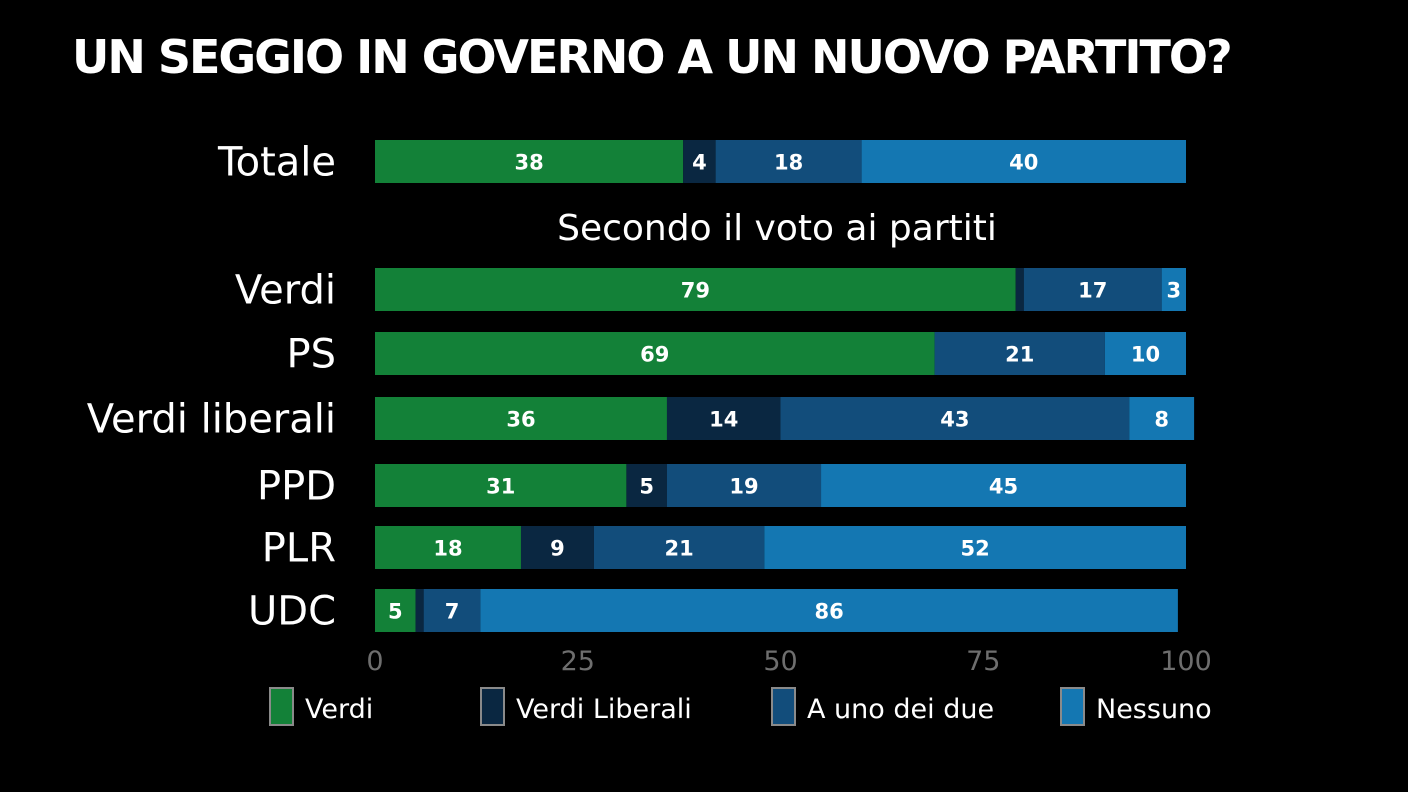 The image size is (1408, 792). I want to click on data-label-verdi-nessuno: 3, so click(1174, 291).